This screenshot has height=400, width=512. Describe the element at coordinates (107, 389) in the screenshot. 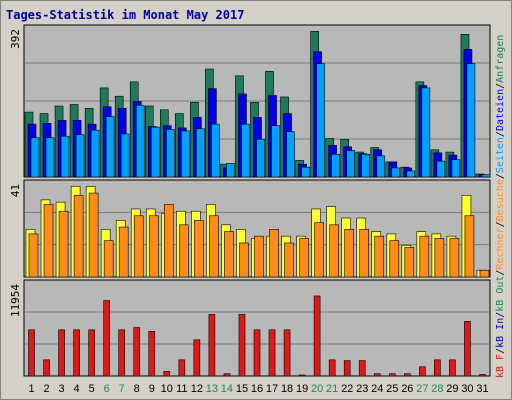

I see `x-tick-label: 6` at that location.